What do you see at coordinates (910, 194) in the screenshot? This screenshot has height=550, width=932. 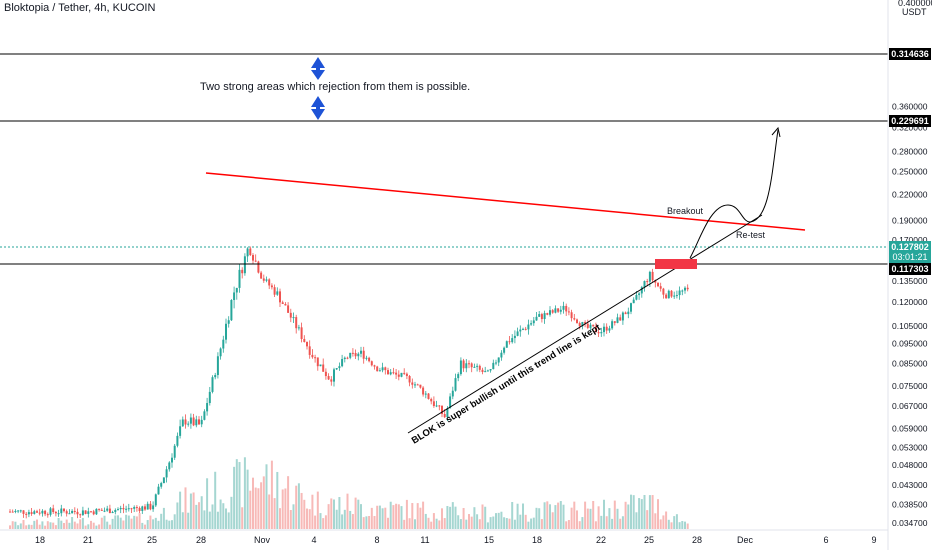 I see `price-tick-label: 0.220000` at bounding box center [910, 194].